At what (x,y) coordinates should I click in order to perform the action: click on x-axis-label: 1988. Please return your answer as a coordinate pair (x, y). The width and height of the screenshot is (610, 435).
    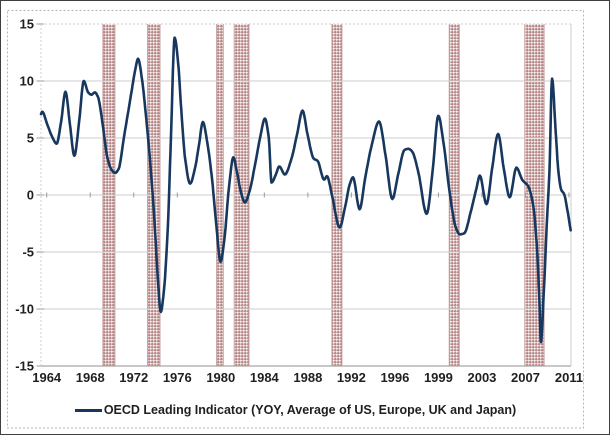
    Looking at the image, I should click on (307, 377).